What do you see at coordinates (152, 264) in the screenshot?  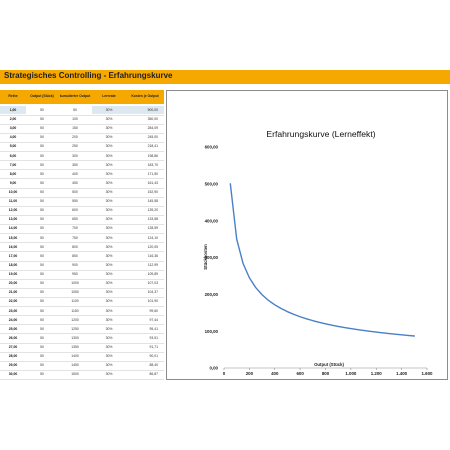 I see `cell-kosten: 112,99` at bounding box center [152, 264].